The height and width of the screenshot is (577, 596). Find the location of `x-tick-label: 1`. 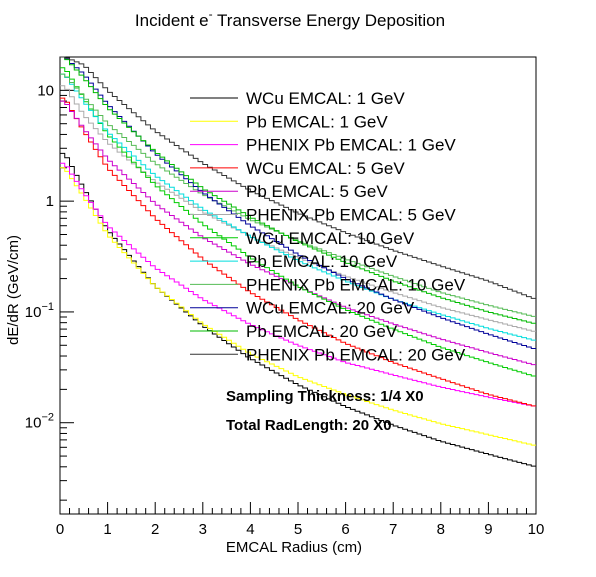

x-tick-label: 1 is located at coordinates (107, 529).